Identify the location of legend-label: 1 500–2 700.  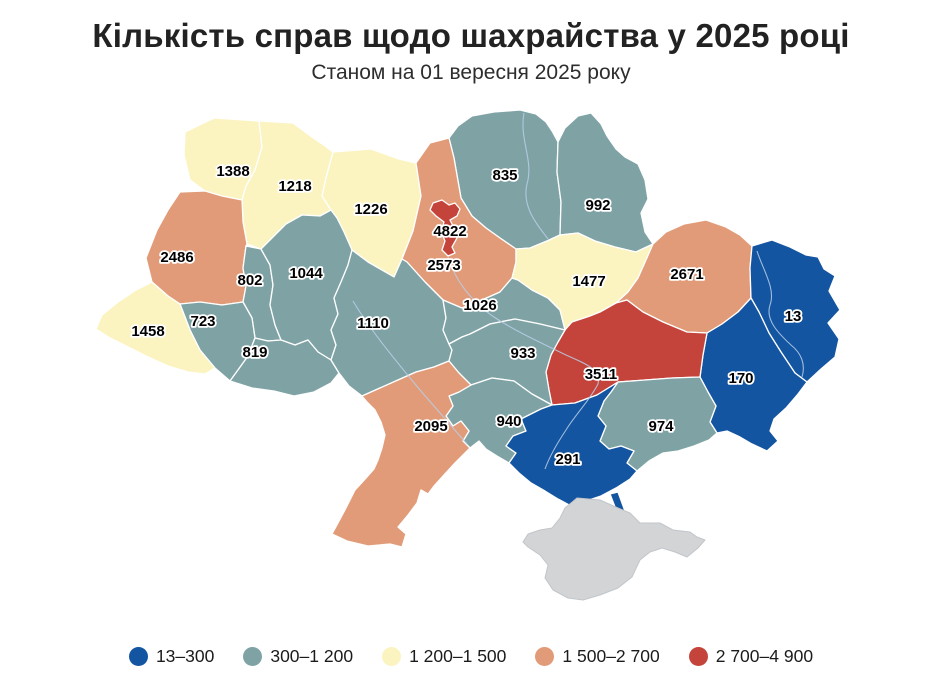
(611, 656).